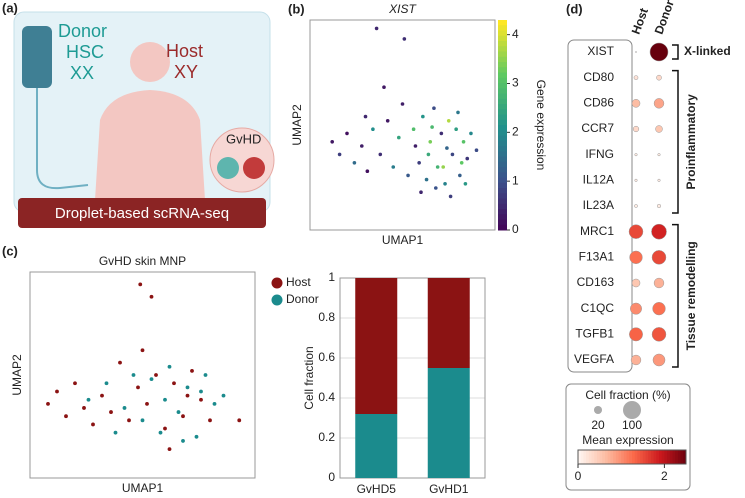  What do you see at coordinates (598, 425) in the screenshot?
I see `size-legend-label: 20` at bounding box center [598, 425].